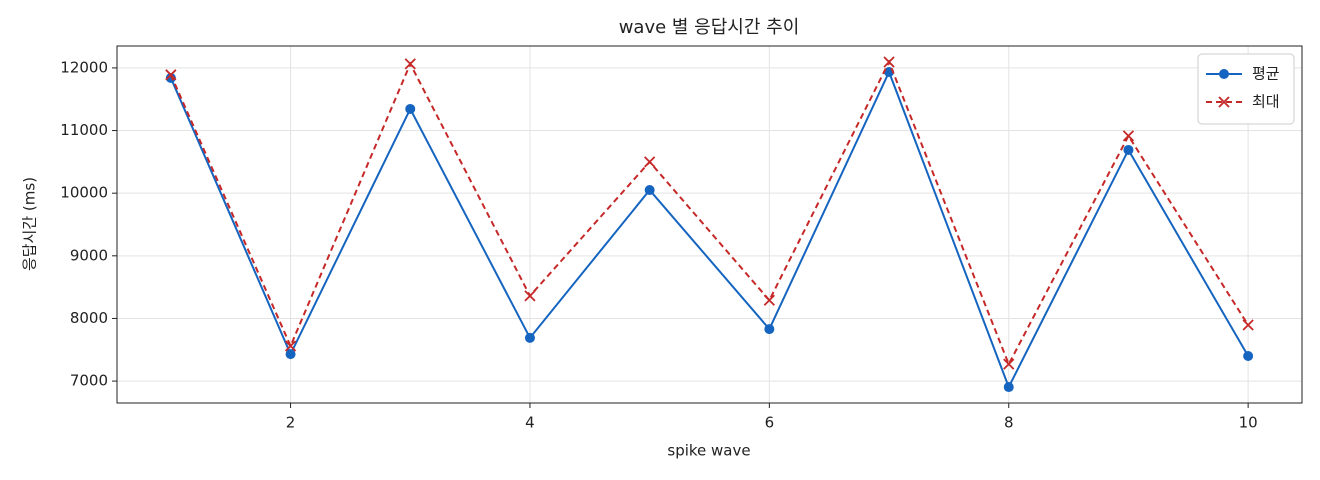  What do you see at coordinates (291, 423) in the screenshot?
I see `x-tick-label: 2` at bounding box center [291, 423].